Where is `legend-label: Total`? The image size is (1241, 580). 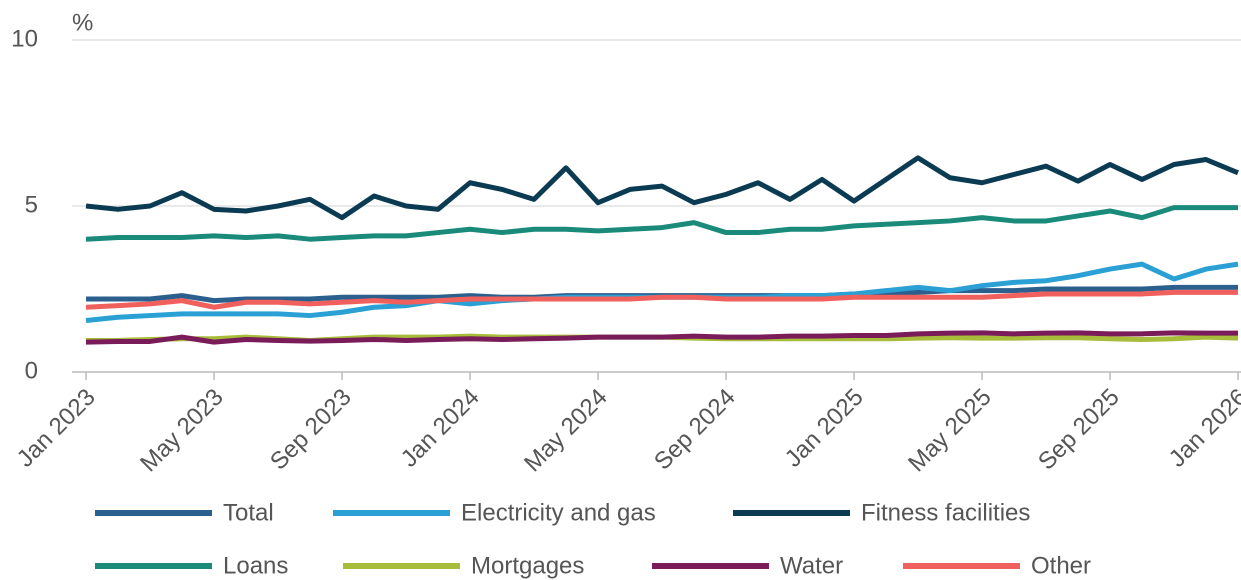
legend-label: Total is located at coordinates (248, 512).